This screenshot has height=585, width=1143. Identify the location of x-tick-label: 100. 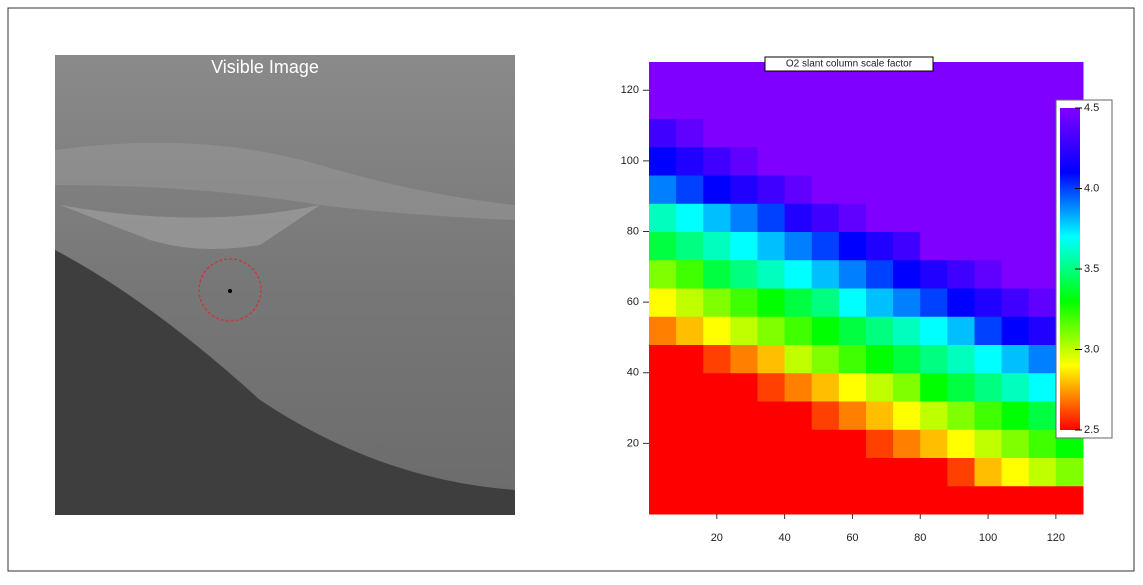
(988, 538).